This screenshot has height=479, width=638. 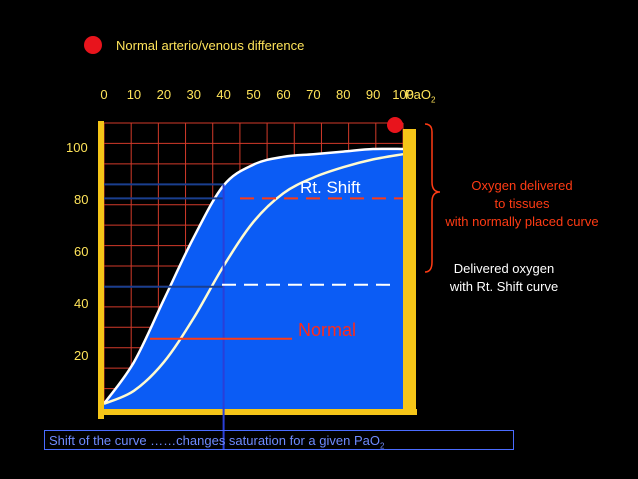 What do you see at coordinates (223, 94) in the screenshot?
I see `x-tick-label: 40` at bounding box center [223, 94].